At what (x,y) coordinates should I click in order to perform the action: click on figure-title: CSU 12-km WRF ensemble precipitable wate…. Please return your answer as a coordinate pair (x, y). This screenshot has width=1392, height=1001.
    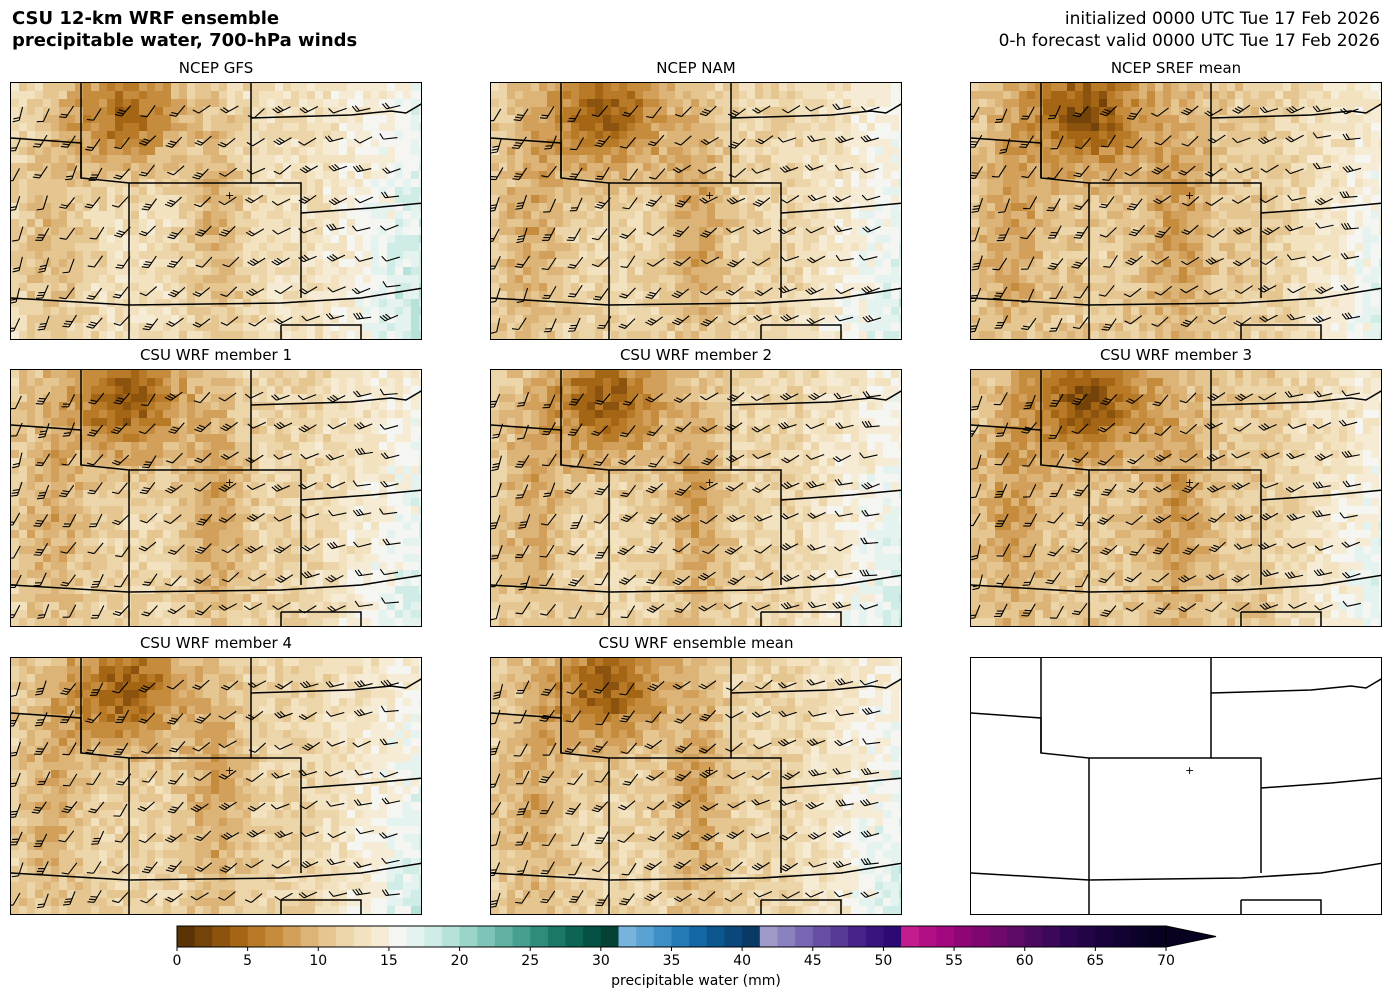
    Looking at the image, I should click on (184, 30).